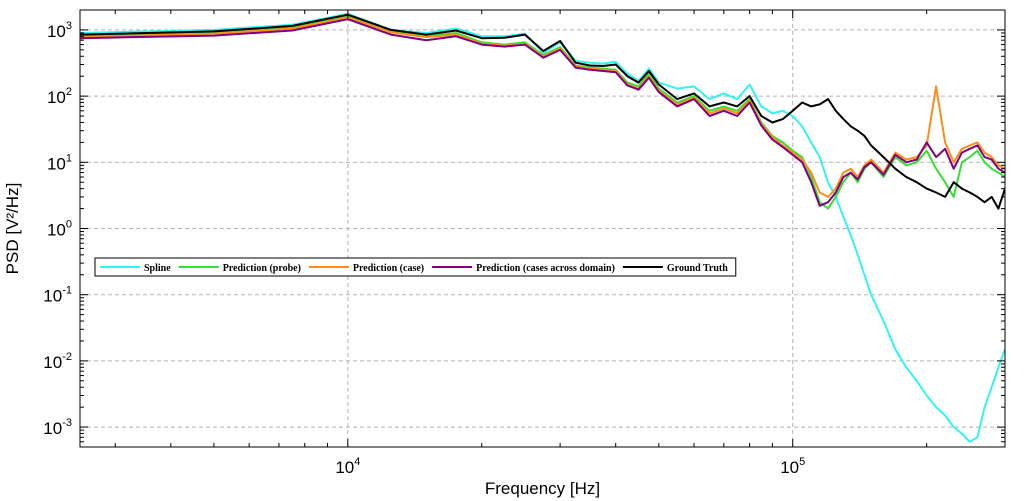 Image resolution: width=1024 pixels, height=501 pixels. I want to click on legend-label-prediction-probe: Prediction (probe), so click(262, 268).